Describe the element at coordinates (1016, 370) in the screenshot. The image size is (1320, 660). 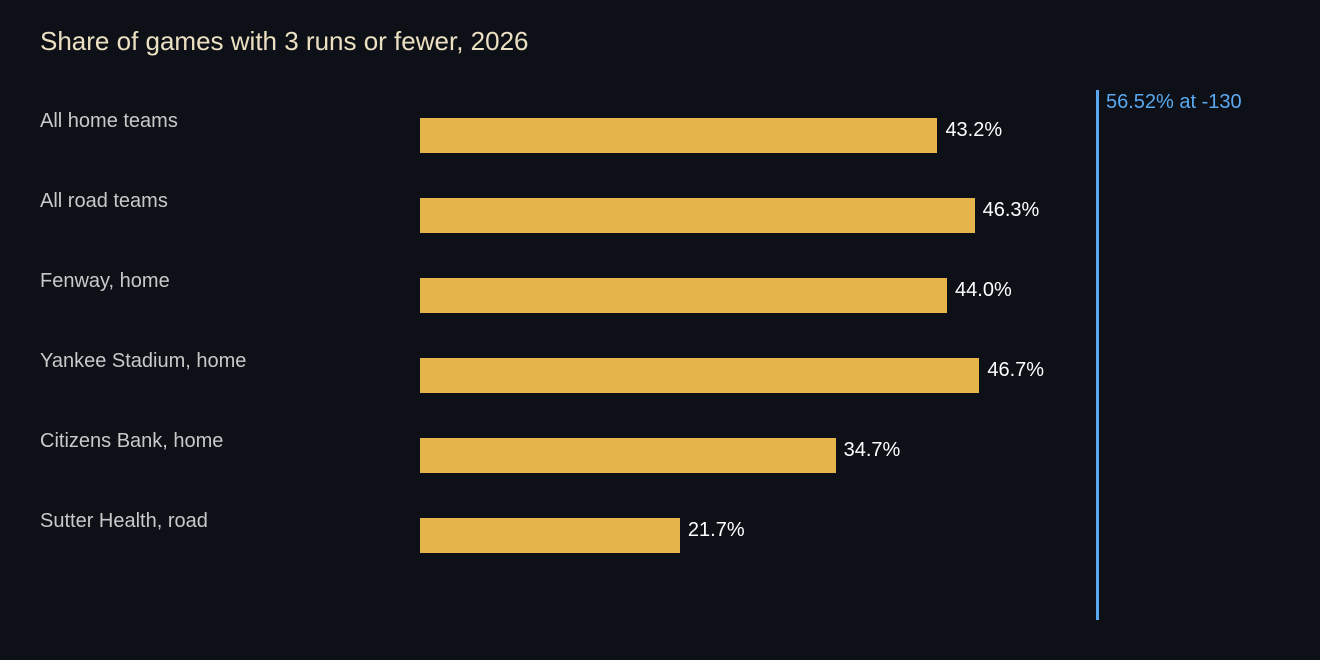
I see `value-label: 46.7%` at that location.